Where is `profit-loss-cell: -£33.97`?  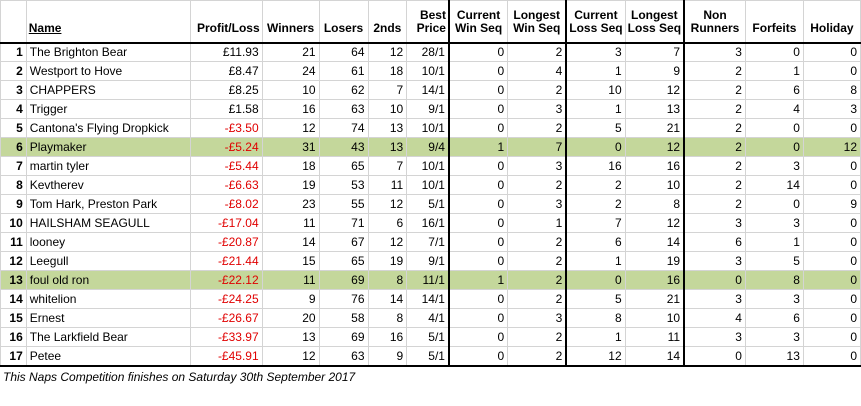
profit-loss-cell: -£33.97 is located at coordinates (226, 337).